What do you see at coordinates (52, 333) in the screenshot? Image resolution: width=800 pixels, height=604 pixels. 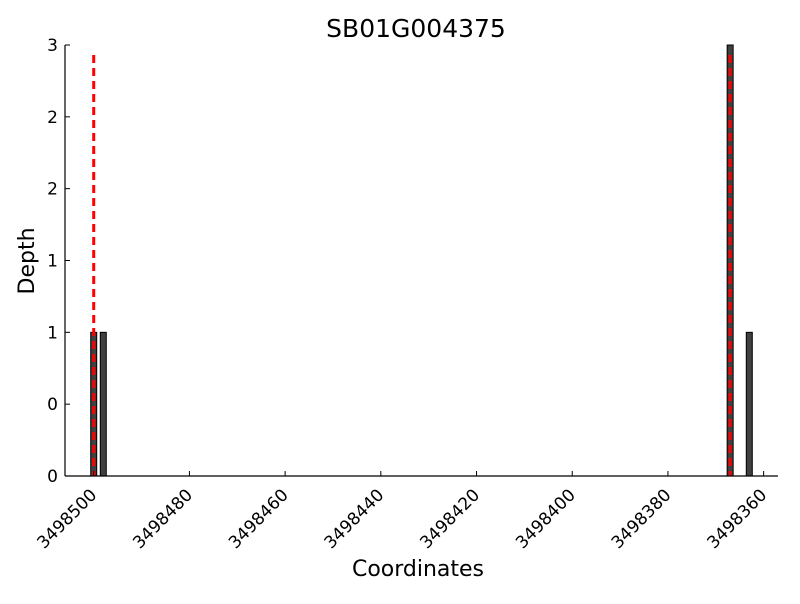 I see `y-tick-label-2: 1` at bounding box center [52, 333].